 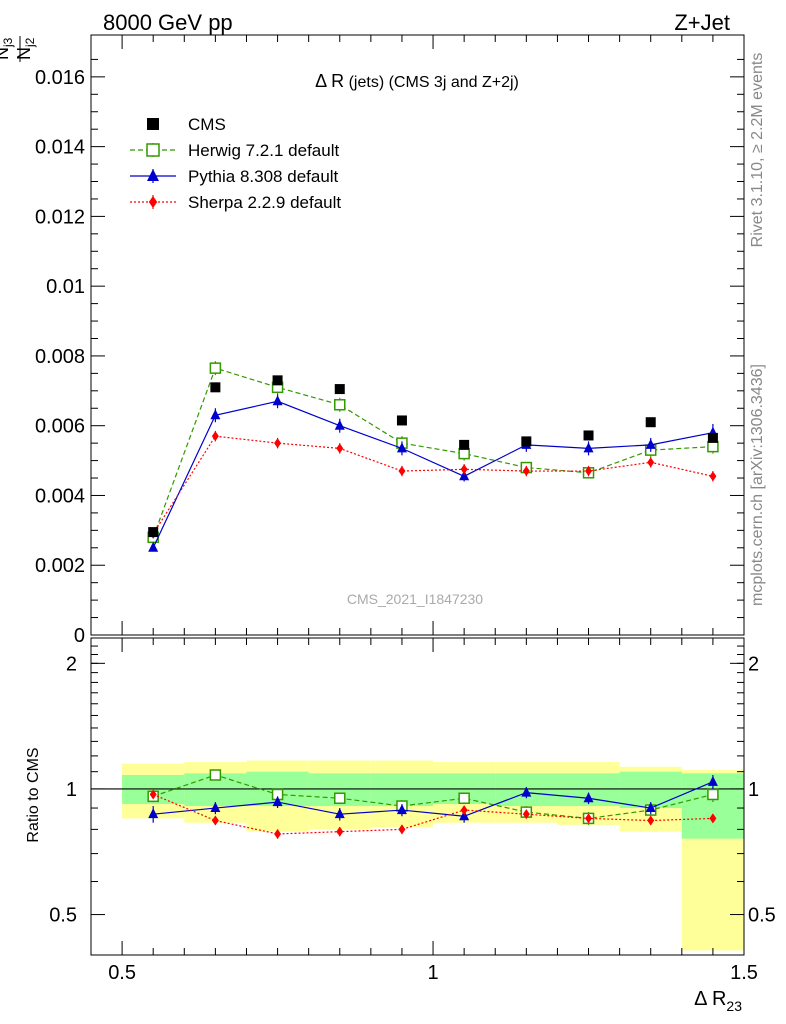 I want to click on plot-title: Δ R (jets) (CMS 3j and Z+2j), so click(x=417, y=81).